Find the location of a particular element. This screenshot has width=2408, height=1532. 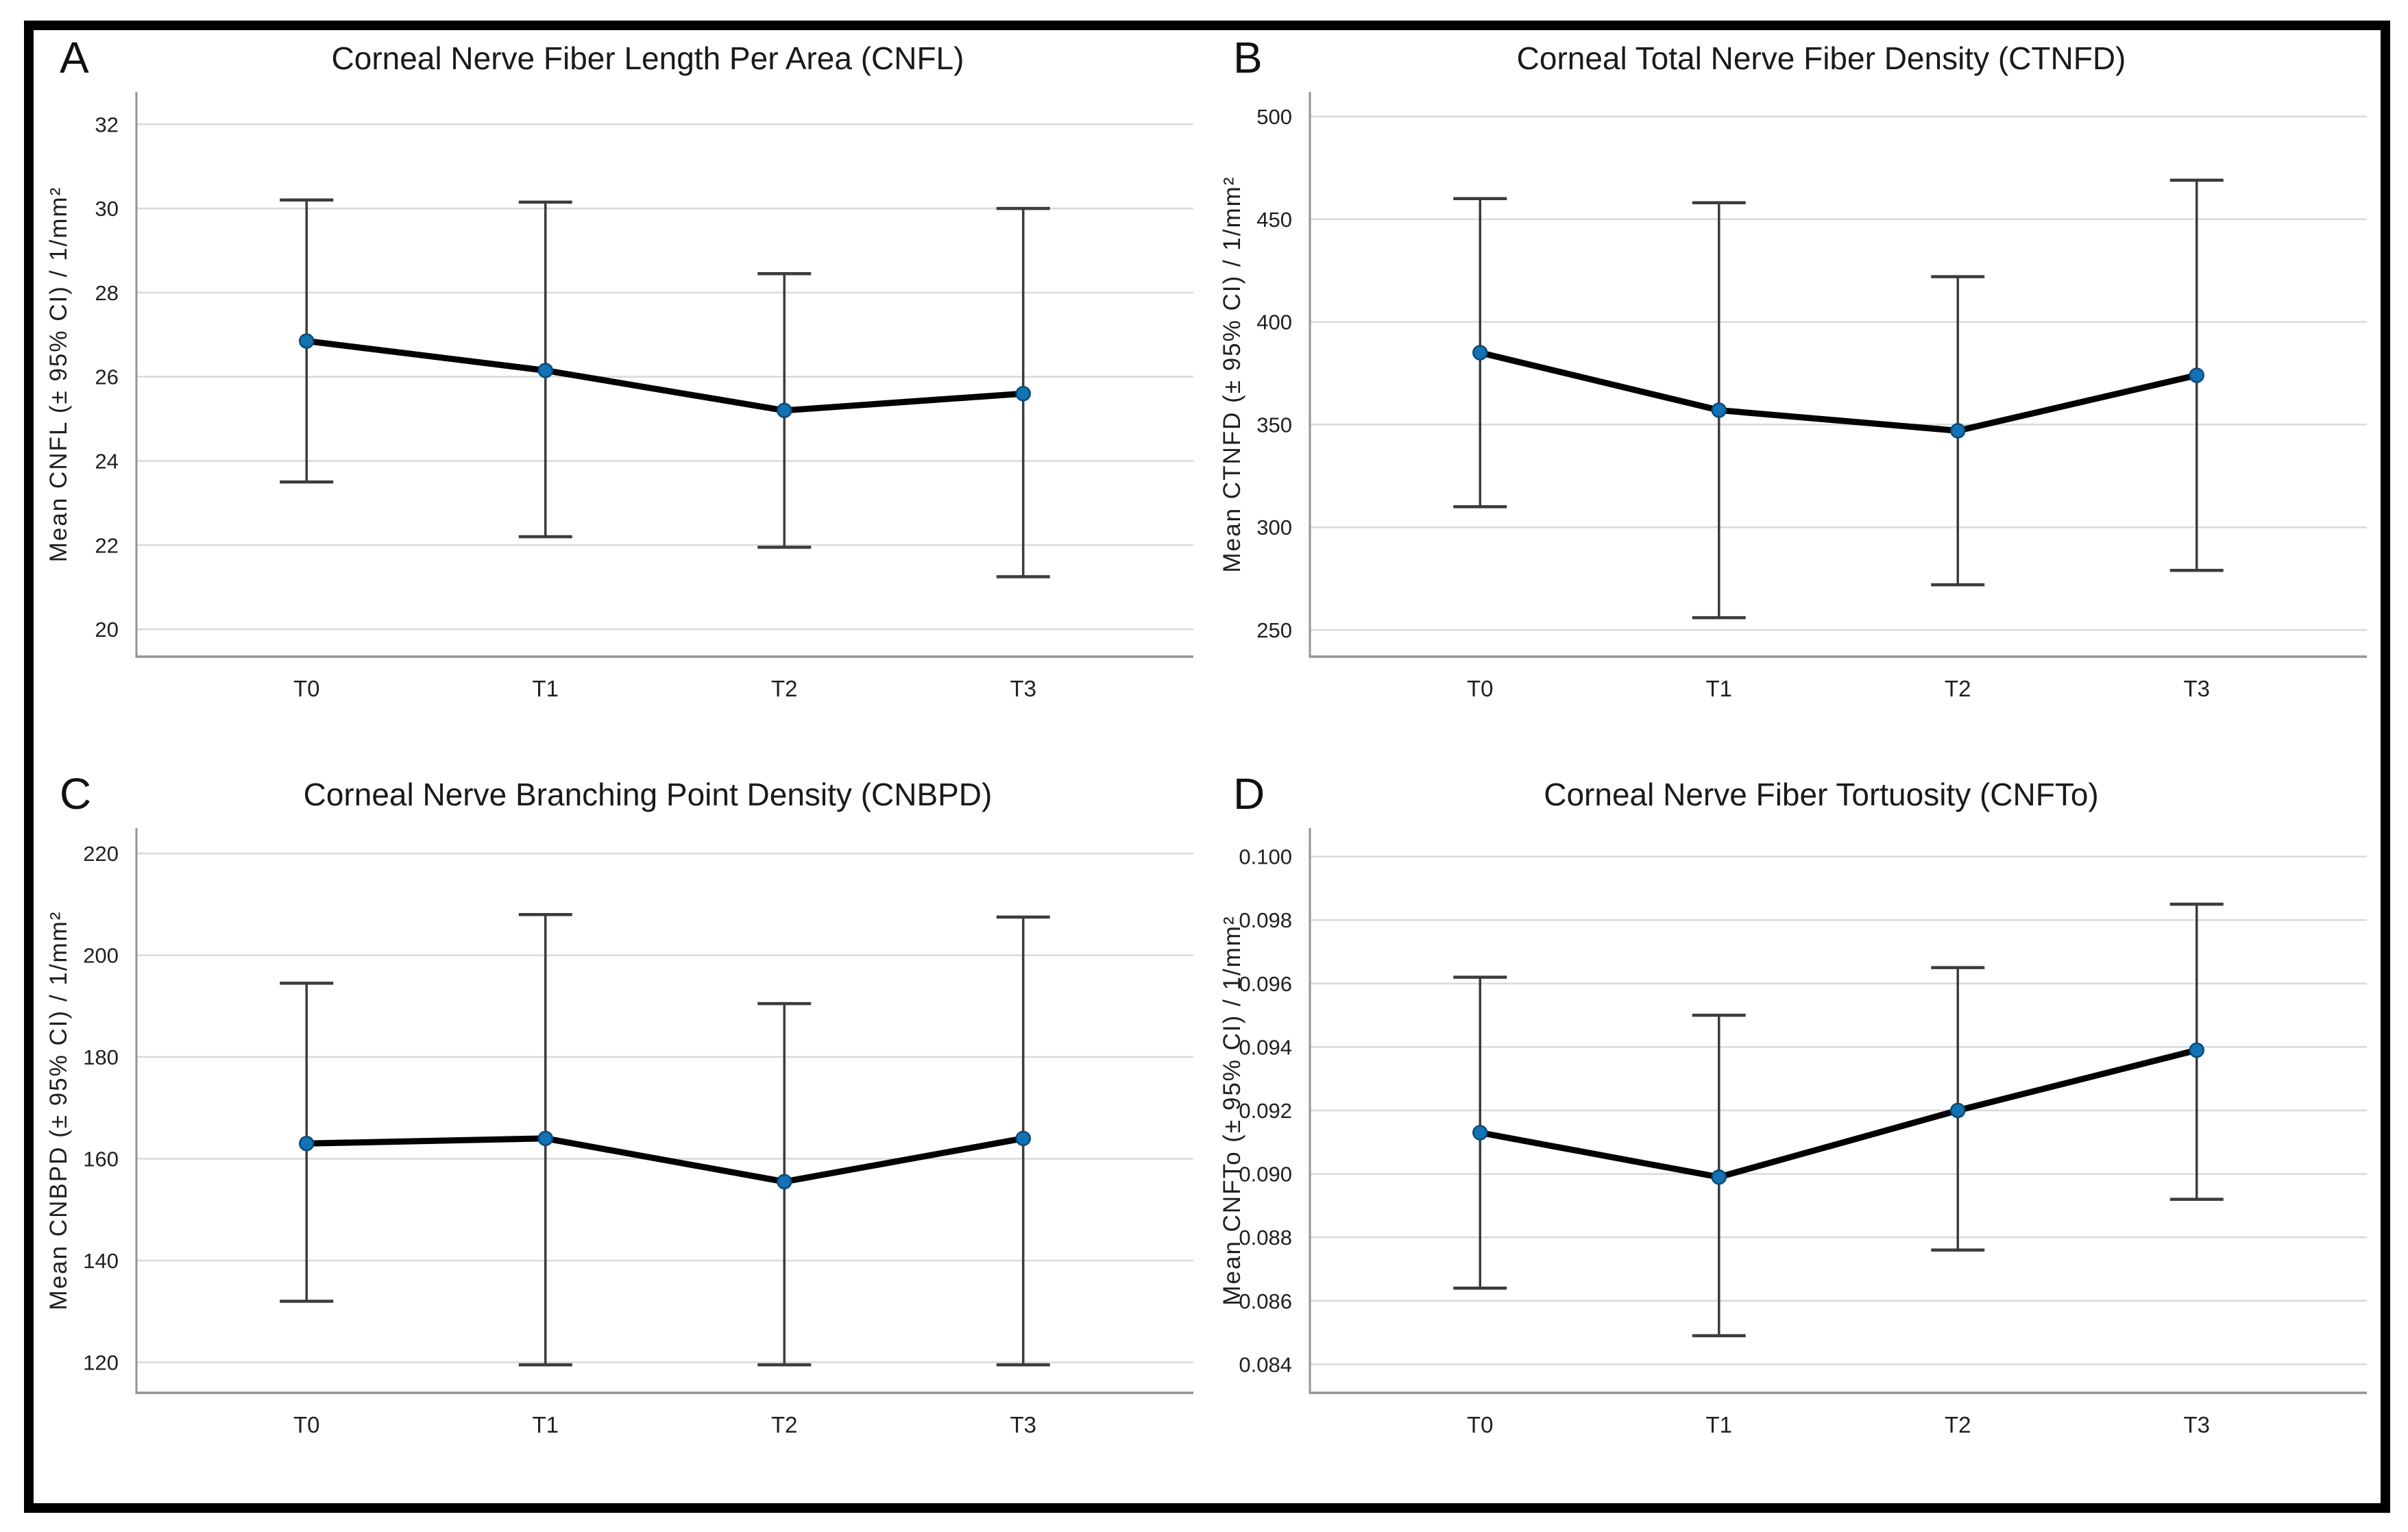

y-tick-label: 22 is located at coordinates (107, 545).